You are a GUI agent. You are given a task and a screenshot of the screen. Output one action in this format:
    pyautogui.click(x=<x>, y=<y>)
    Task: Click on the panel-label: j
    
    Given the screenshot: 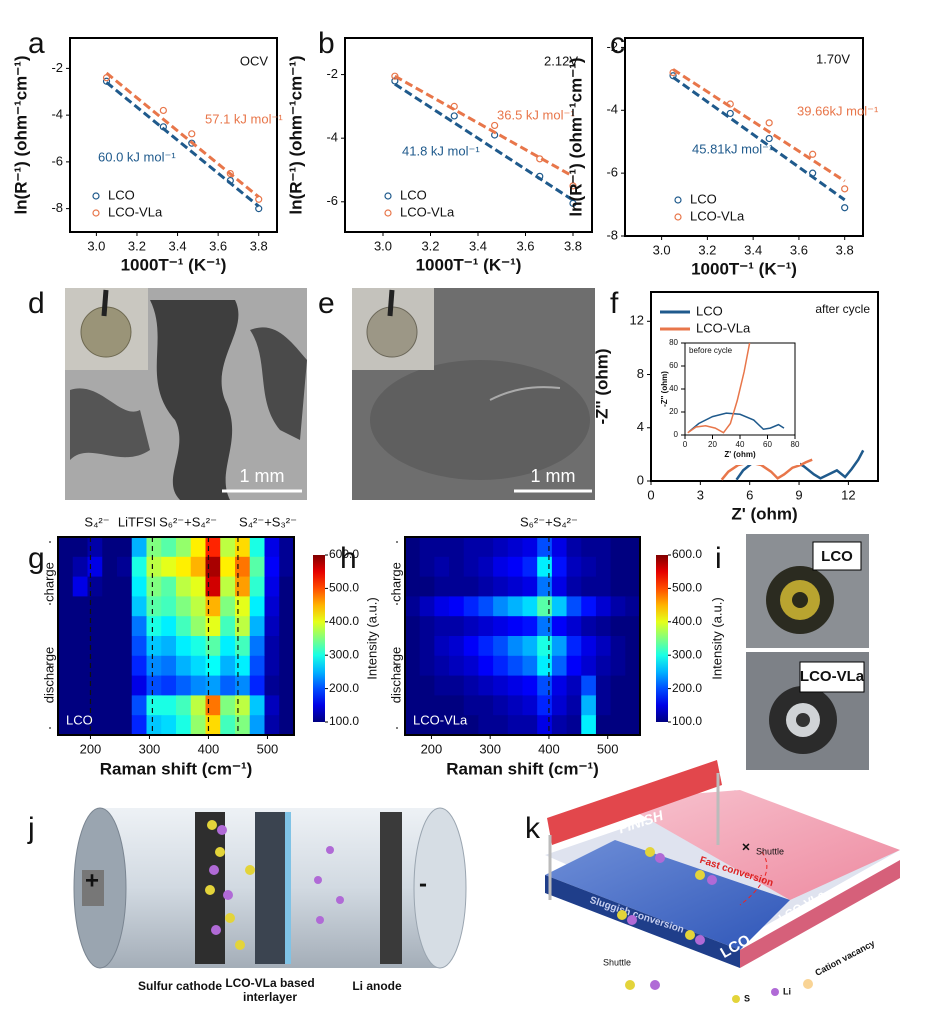 What is the action you would take?
    pyautogui.click(x=31, y=828)
    